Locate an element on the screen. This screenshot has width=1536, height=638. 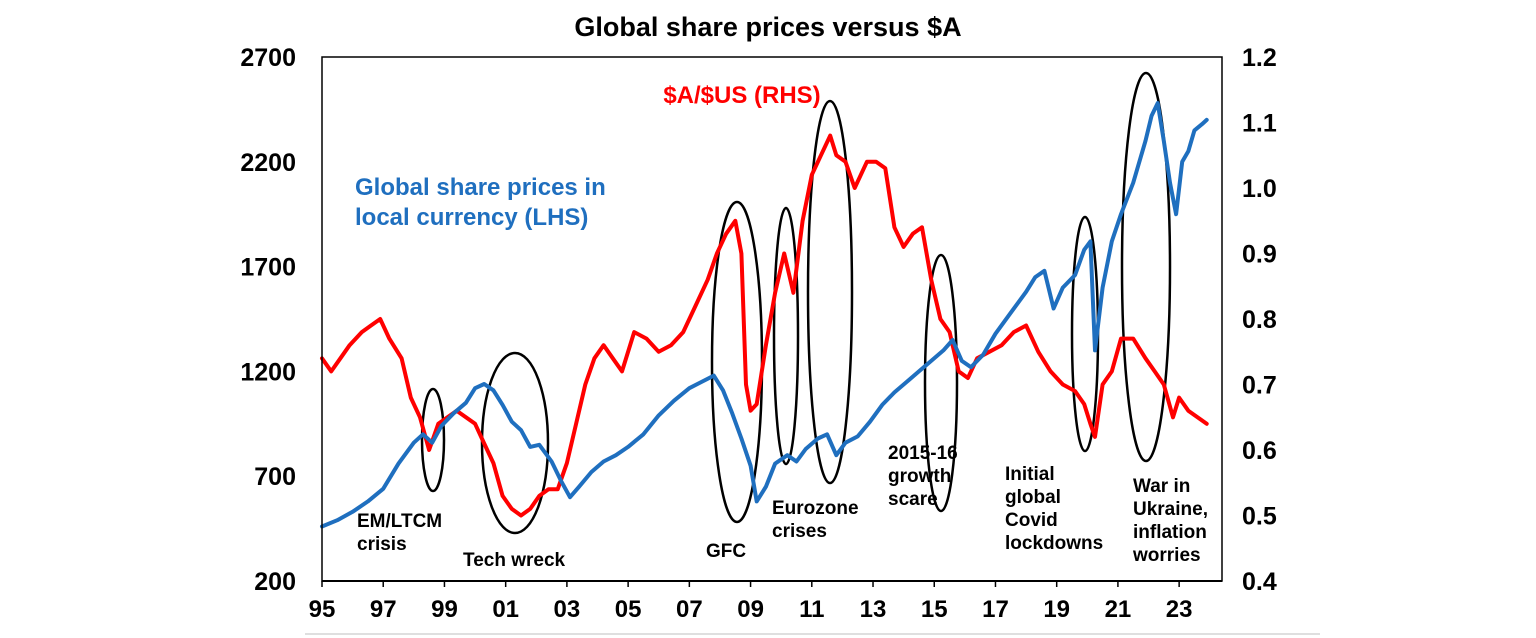
left-tick-label: 1700 is located at coordinates (268, 268).